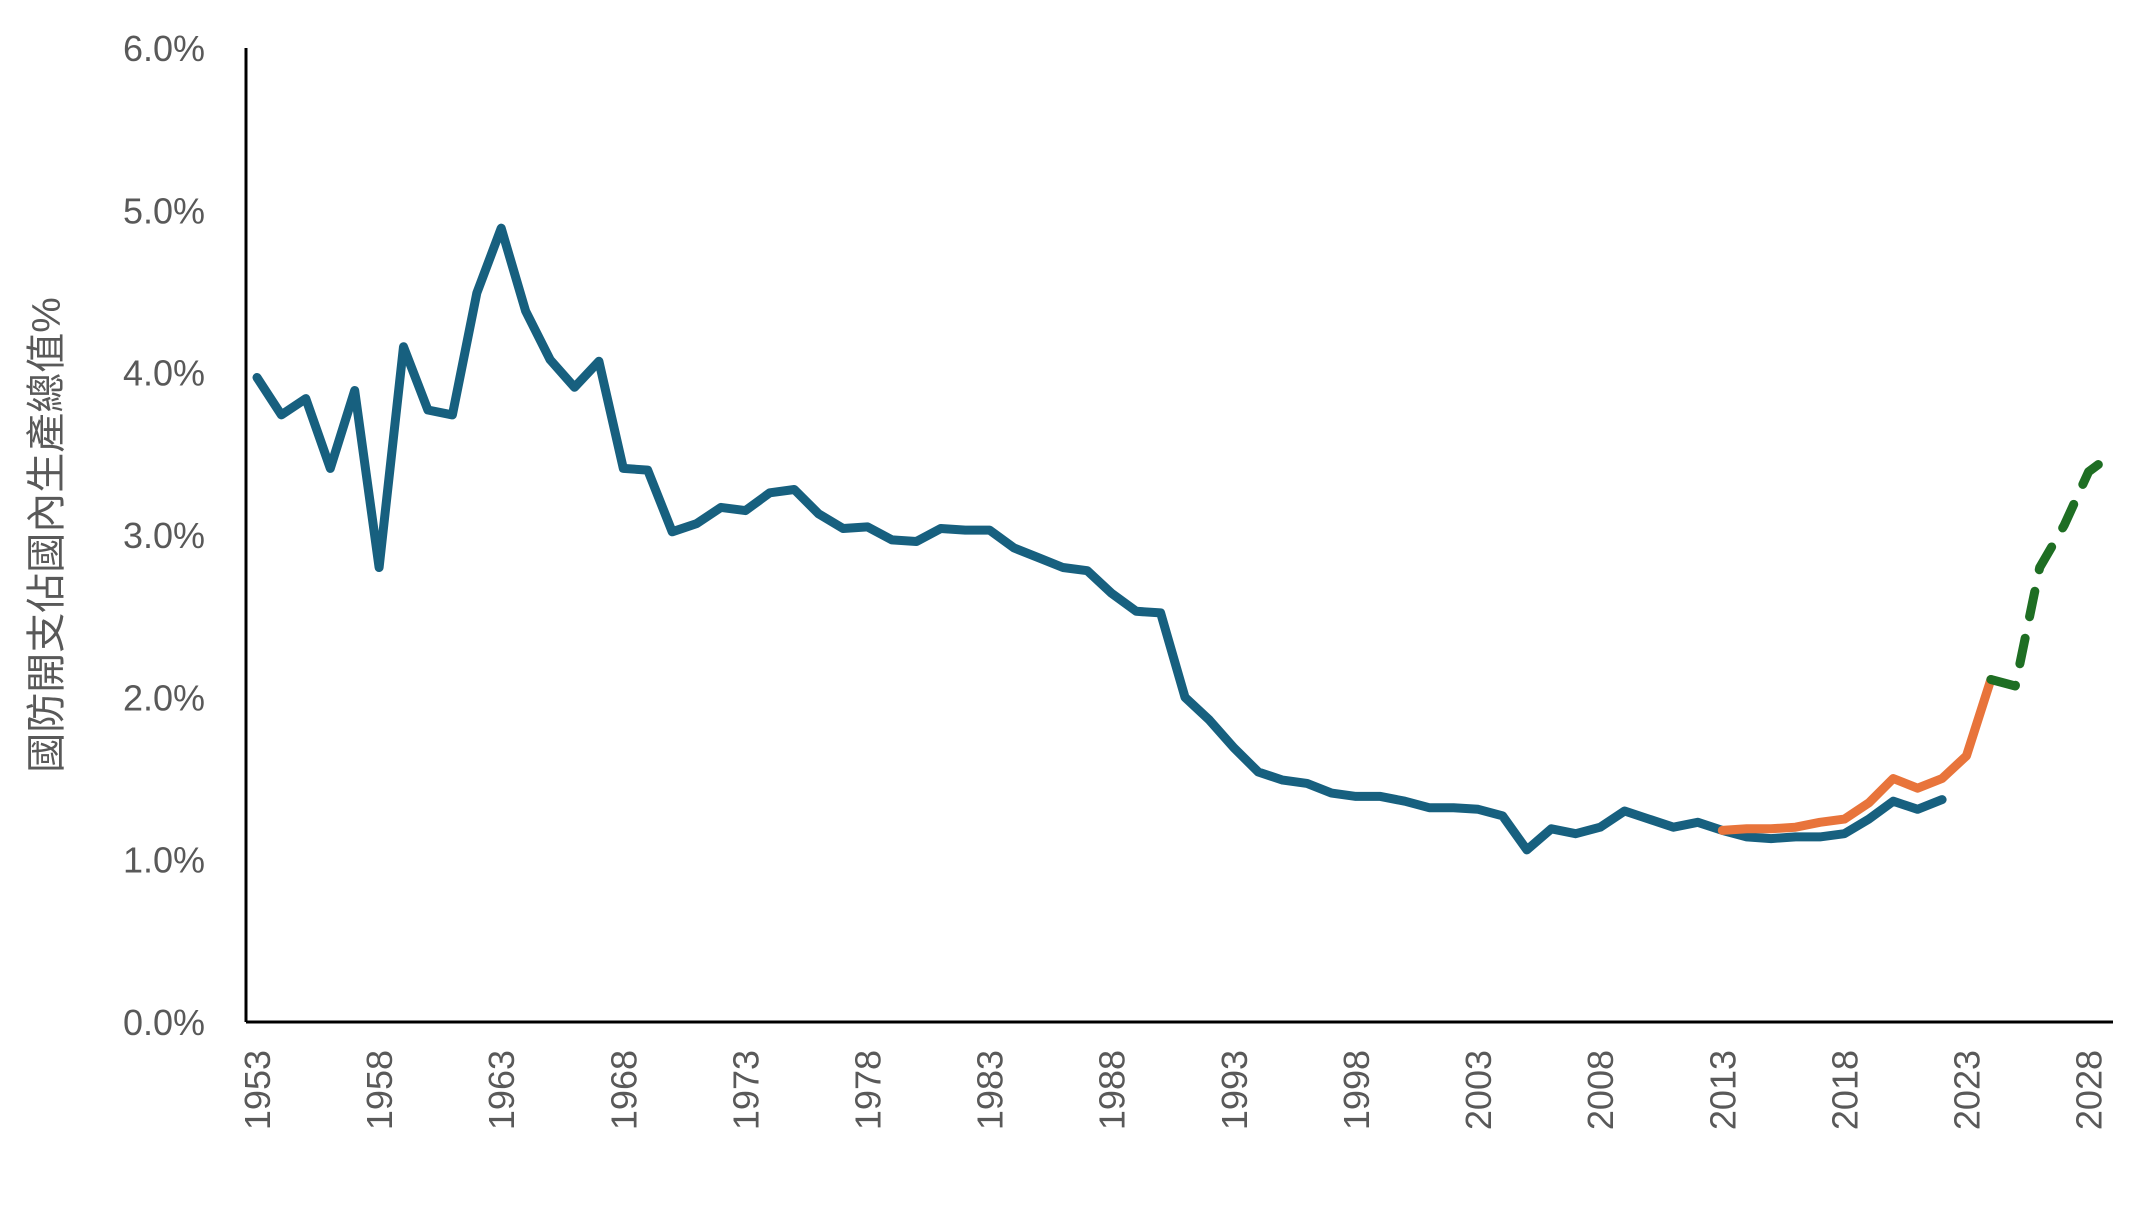 The width and height of the screenshot is (2145, 1231). I want to click on y-tick-label: 3.0%, so click(164, 535).